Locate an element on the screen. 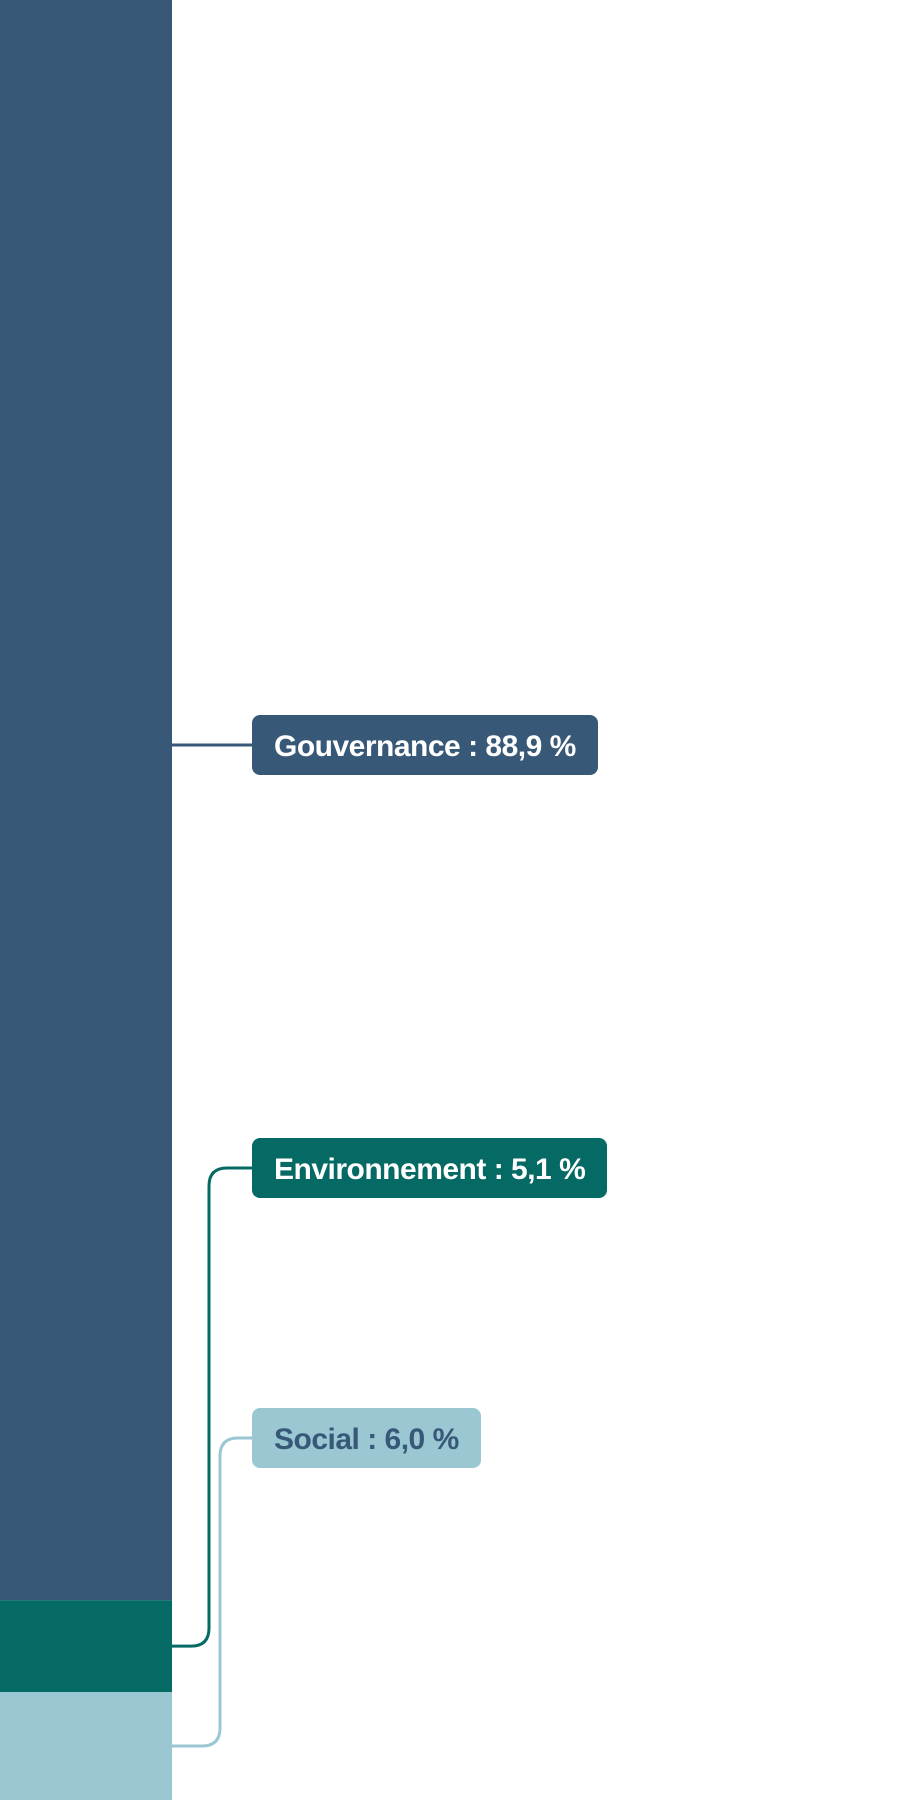  callout-box-gouvernance is located at coordinates (425, 745).